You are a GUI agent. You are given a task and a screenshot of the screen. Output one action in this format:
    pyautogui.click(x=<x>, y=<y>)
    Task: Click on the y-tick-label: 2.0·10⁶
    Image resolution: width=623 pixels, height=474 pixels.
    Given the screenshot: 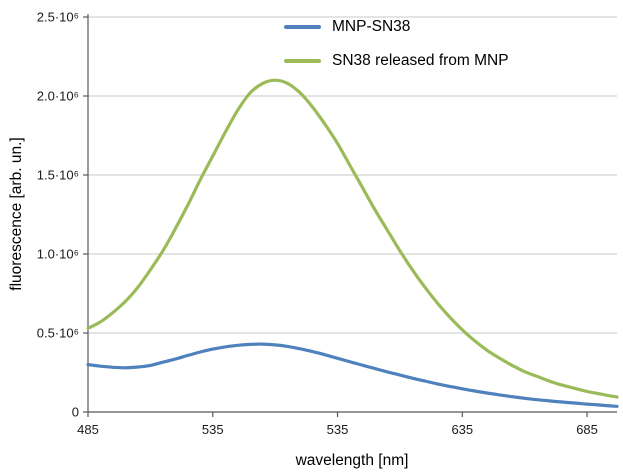 What is the action you would take?
    pyautogui.click(x=58, y=96)
    